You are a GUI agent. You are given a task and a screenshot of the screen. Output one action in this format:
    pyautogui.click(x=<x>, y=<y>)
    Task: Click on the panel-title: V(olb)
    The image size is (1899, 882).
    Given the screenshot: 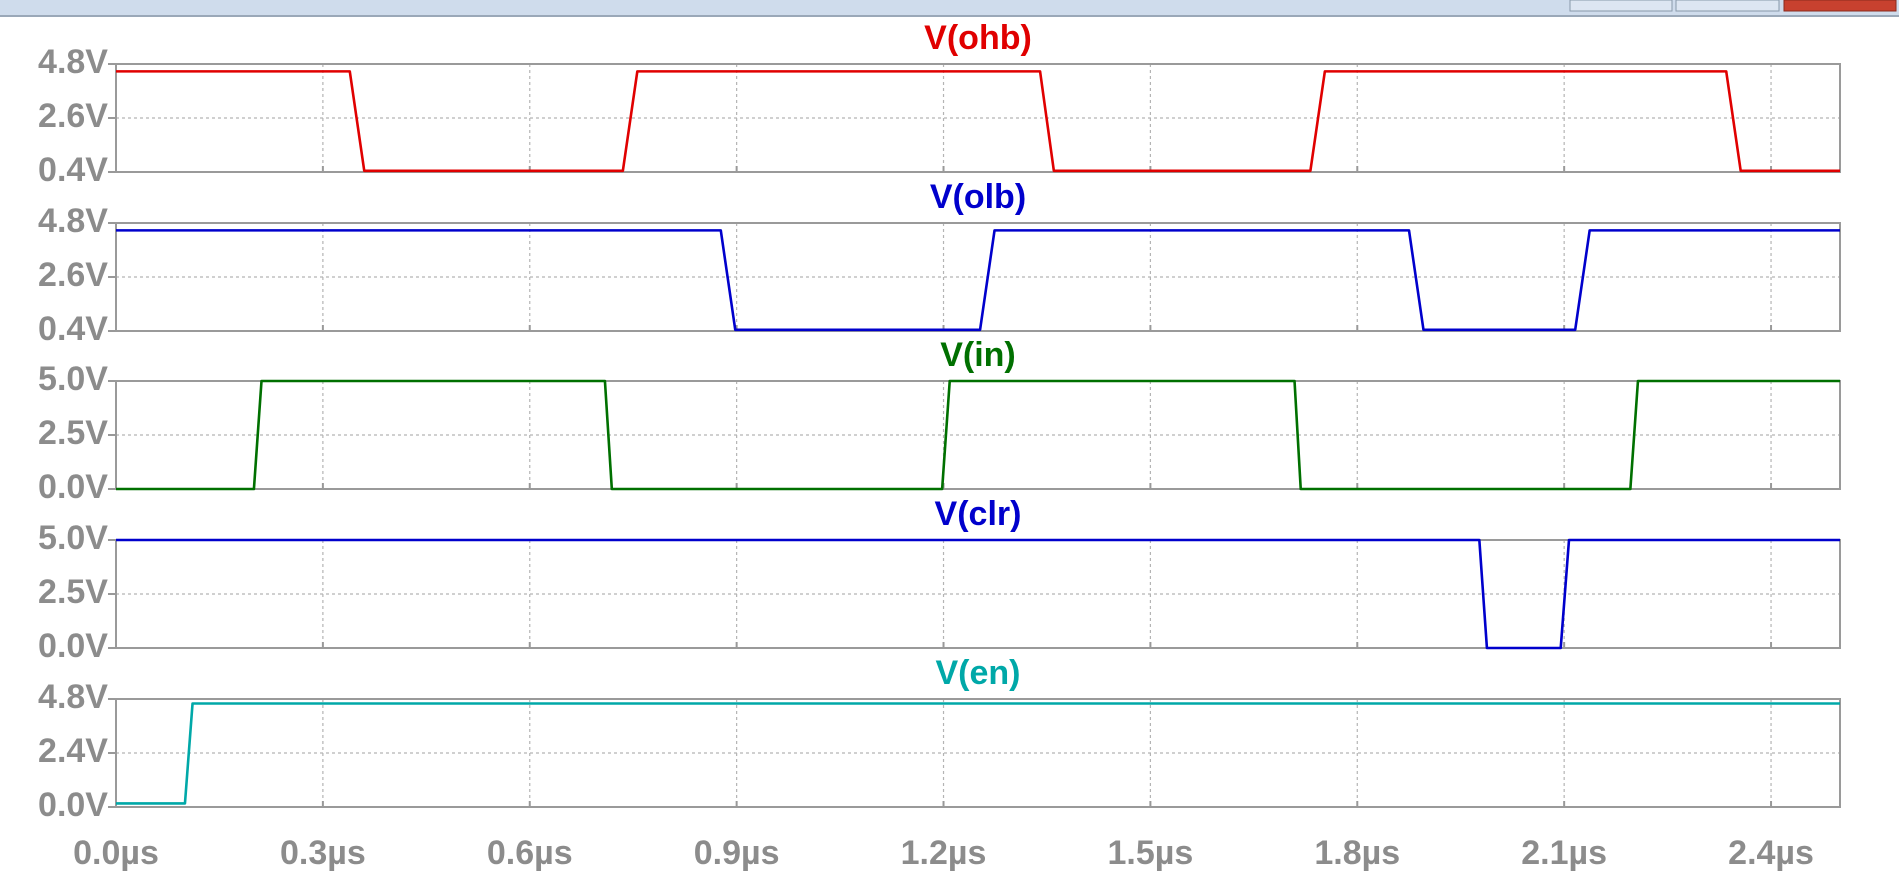 What is the action you would take?
    pyautogui.click(x=978, y=197)
    